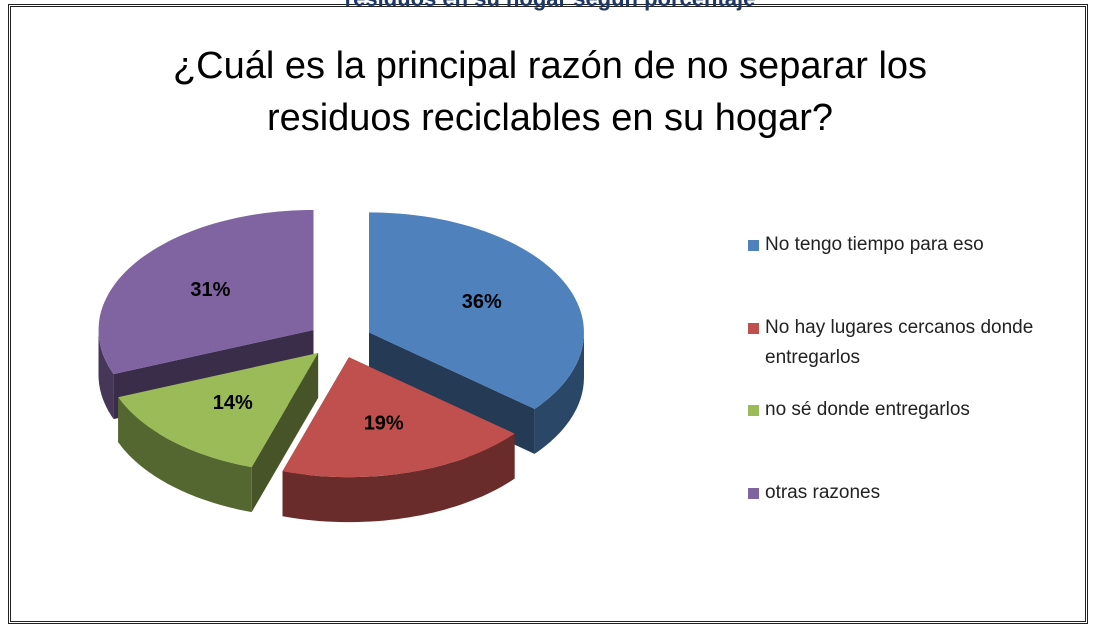 The width and height of the screenshot is (1100, 624). What do you see at coordinates (874, 244) in the screenshot?
I see `legend-label: No tengo tiempo para eso` at bounding box center [874, 244].